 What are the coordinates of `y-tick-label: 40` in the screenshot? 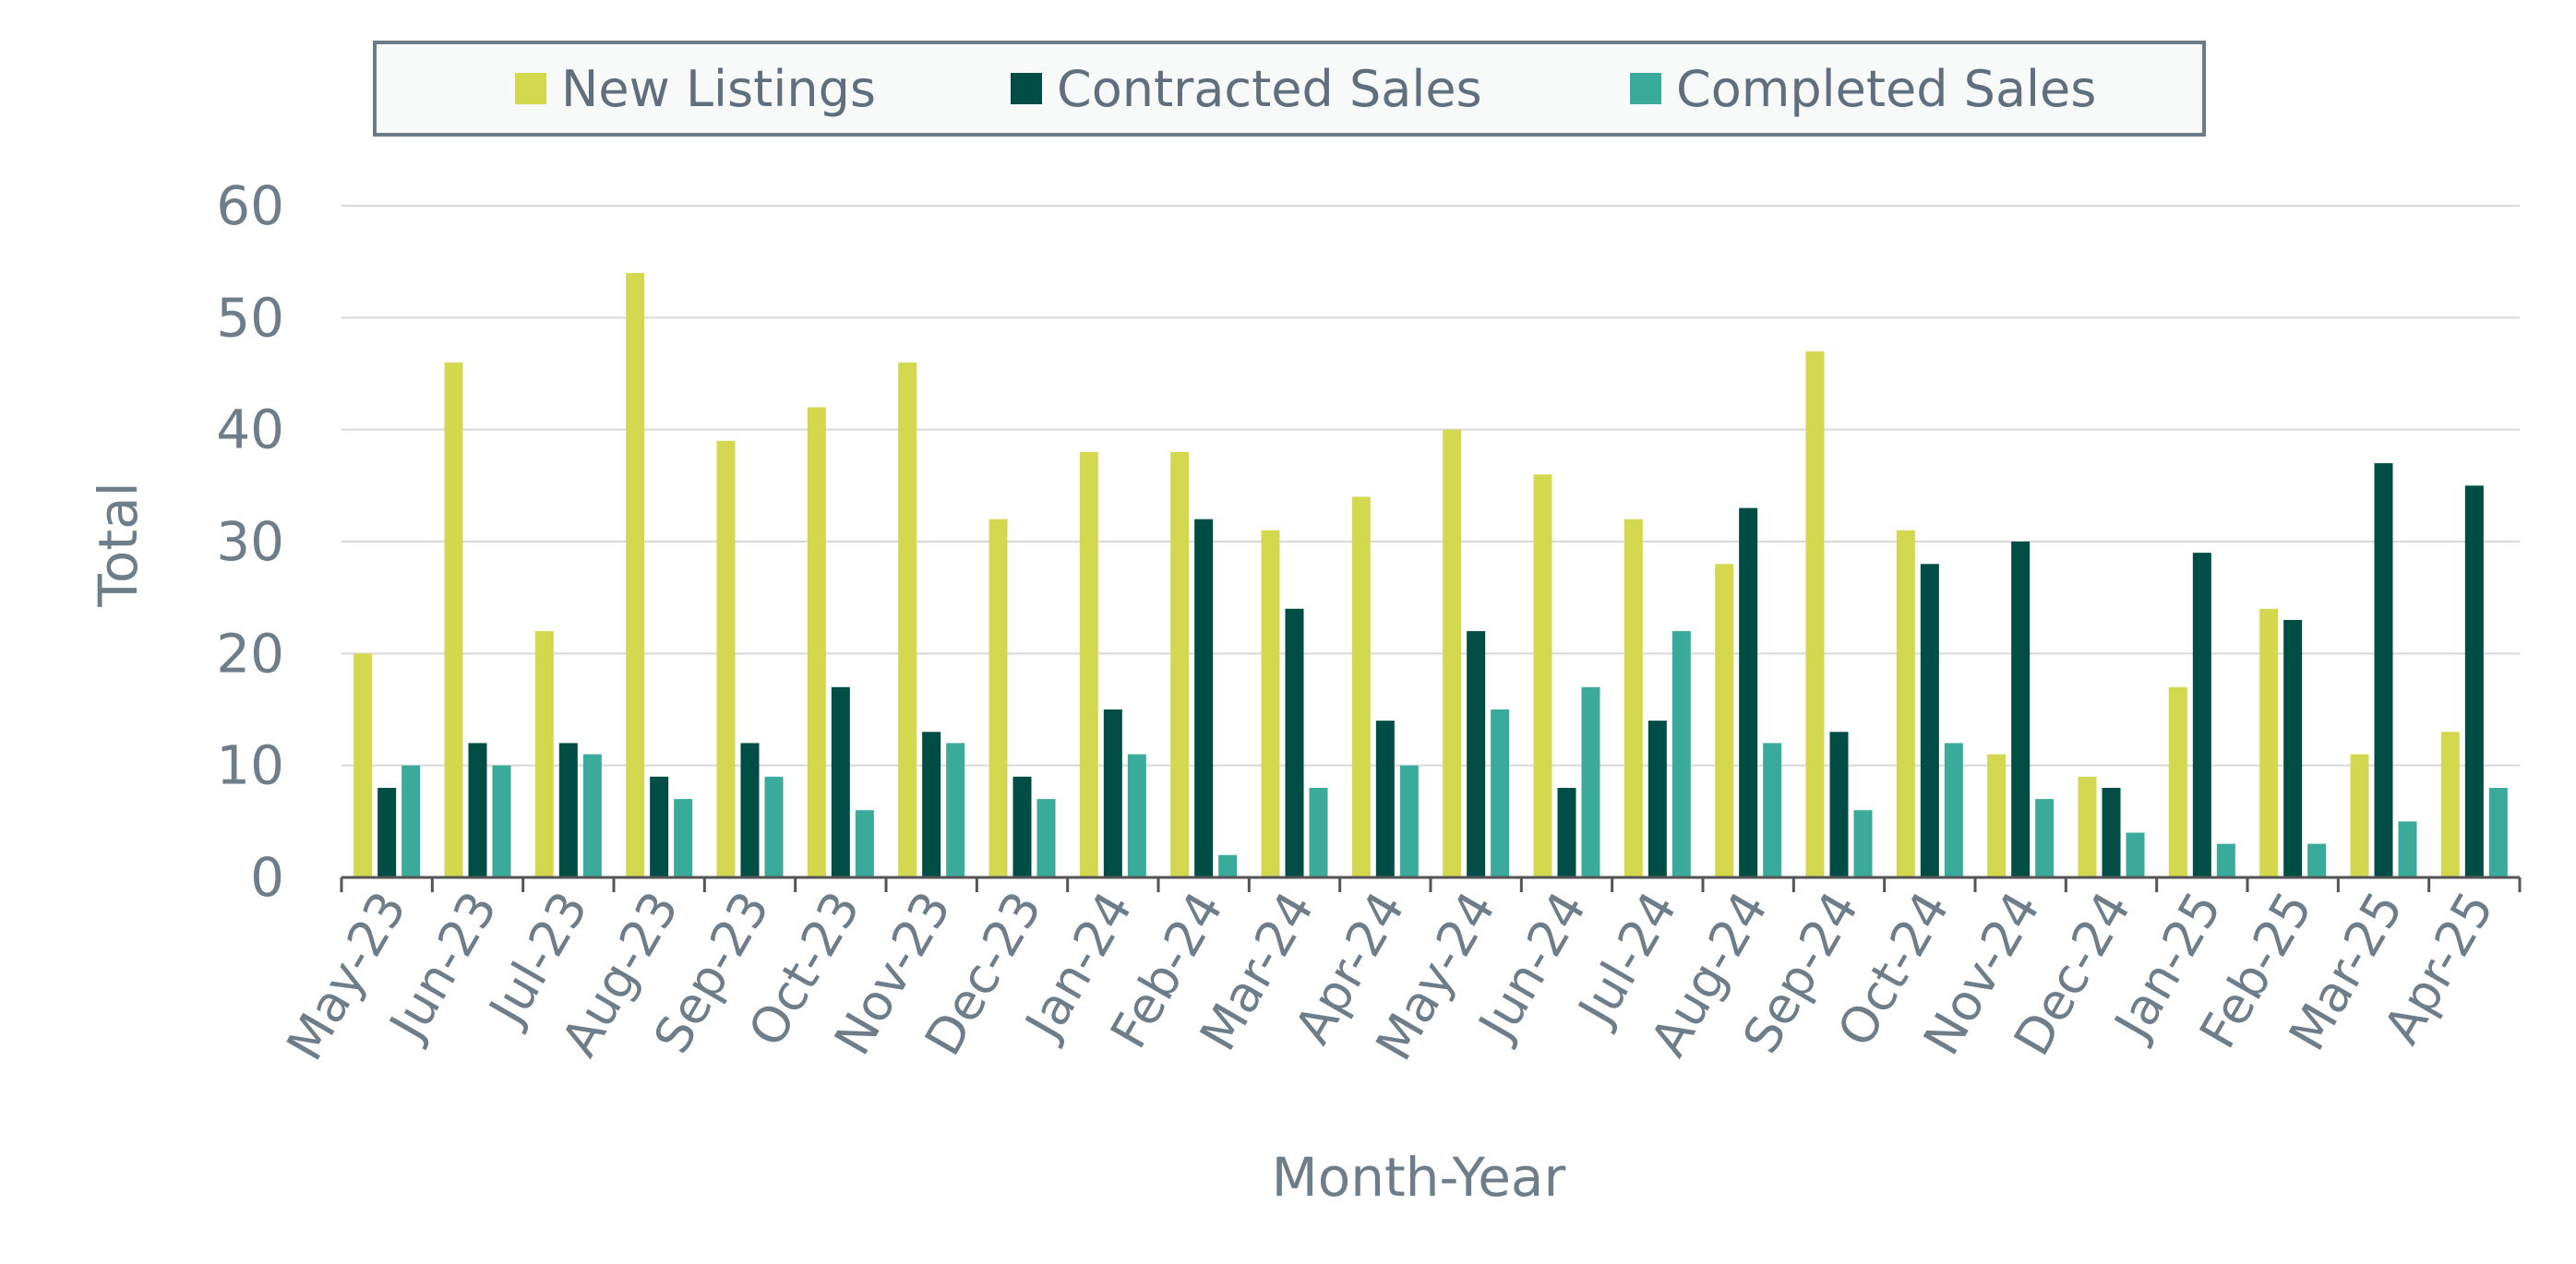 It's located at (250, 430).